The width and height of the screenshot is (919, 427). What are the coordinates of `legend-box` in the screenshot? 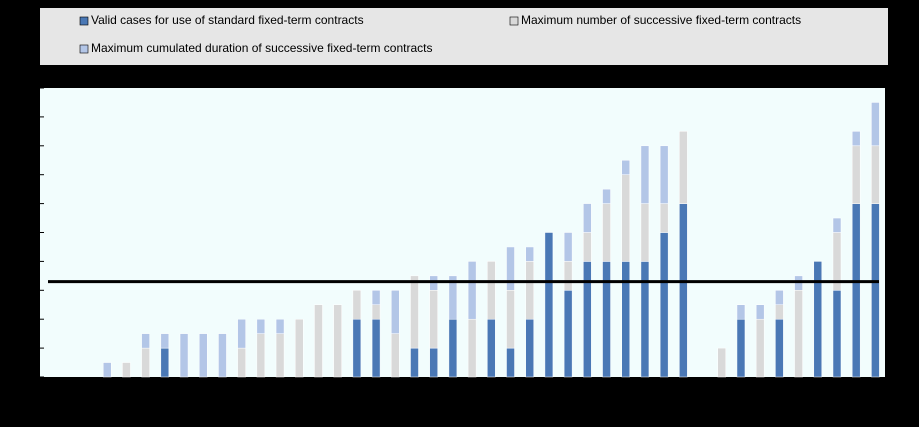 It's located at (464, 36).